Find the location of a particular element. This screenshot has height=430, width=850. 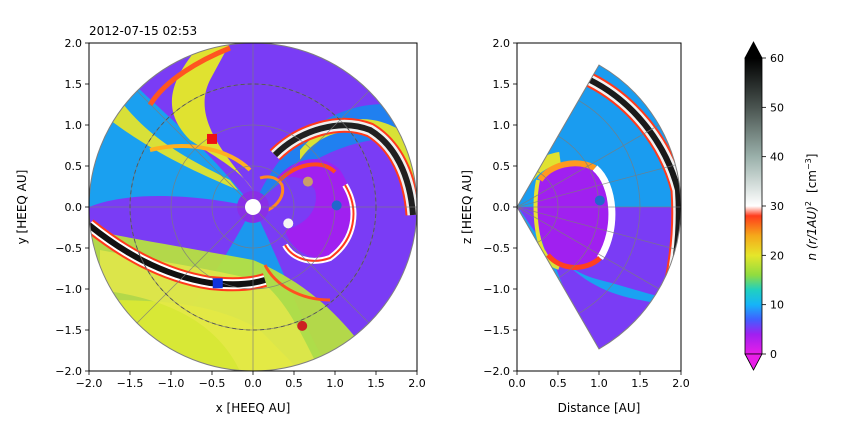

equatorial-xtick-label: −0.5 is located at coordinates (212, 383).